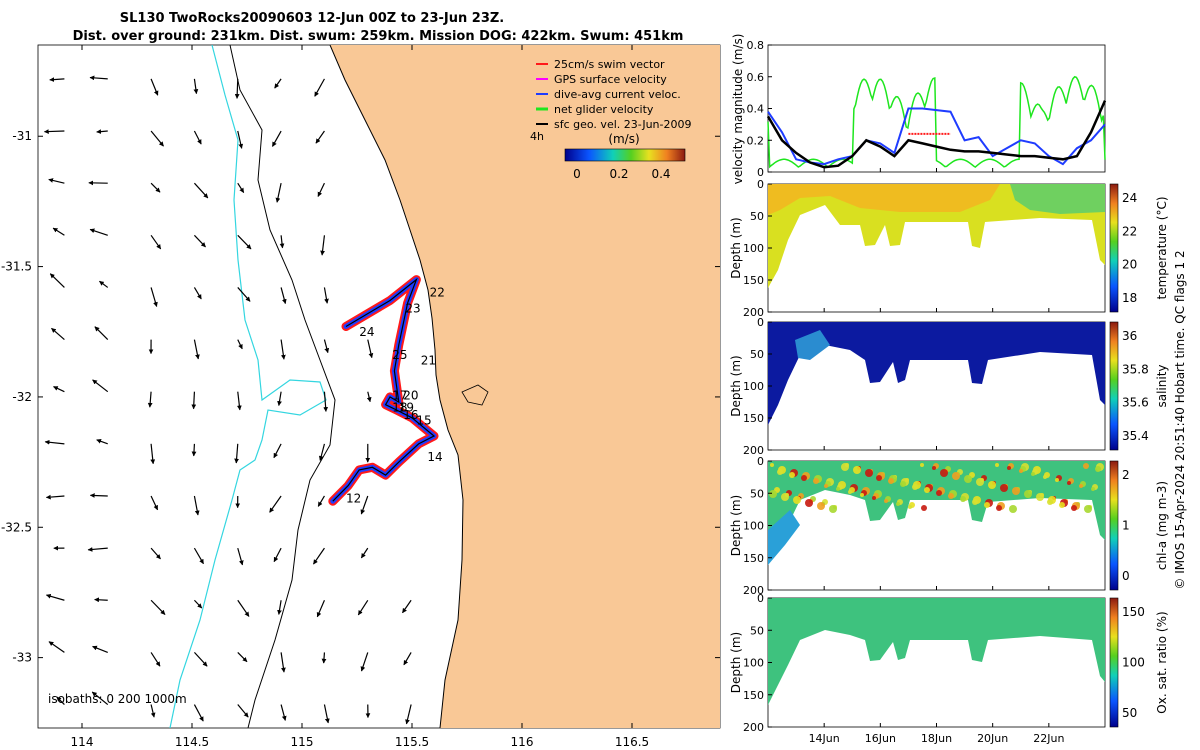 The width and height of the screenshot is (1200, 750). I want to click on map-ytick-label: -32, so click(22, 397).